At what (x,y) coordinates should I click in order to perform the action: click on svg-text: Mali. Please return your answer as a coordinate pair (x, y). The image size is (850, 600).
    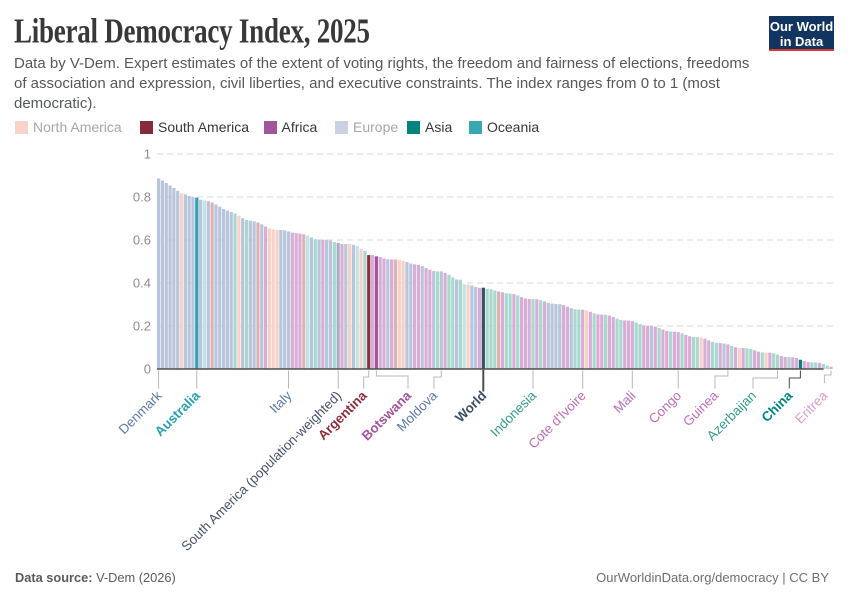
    Looking at the image, I should click on (624, 402).